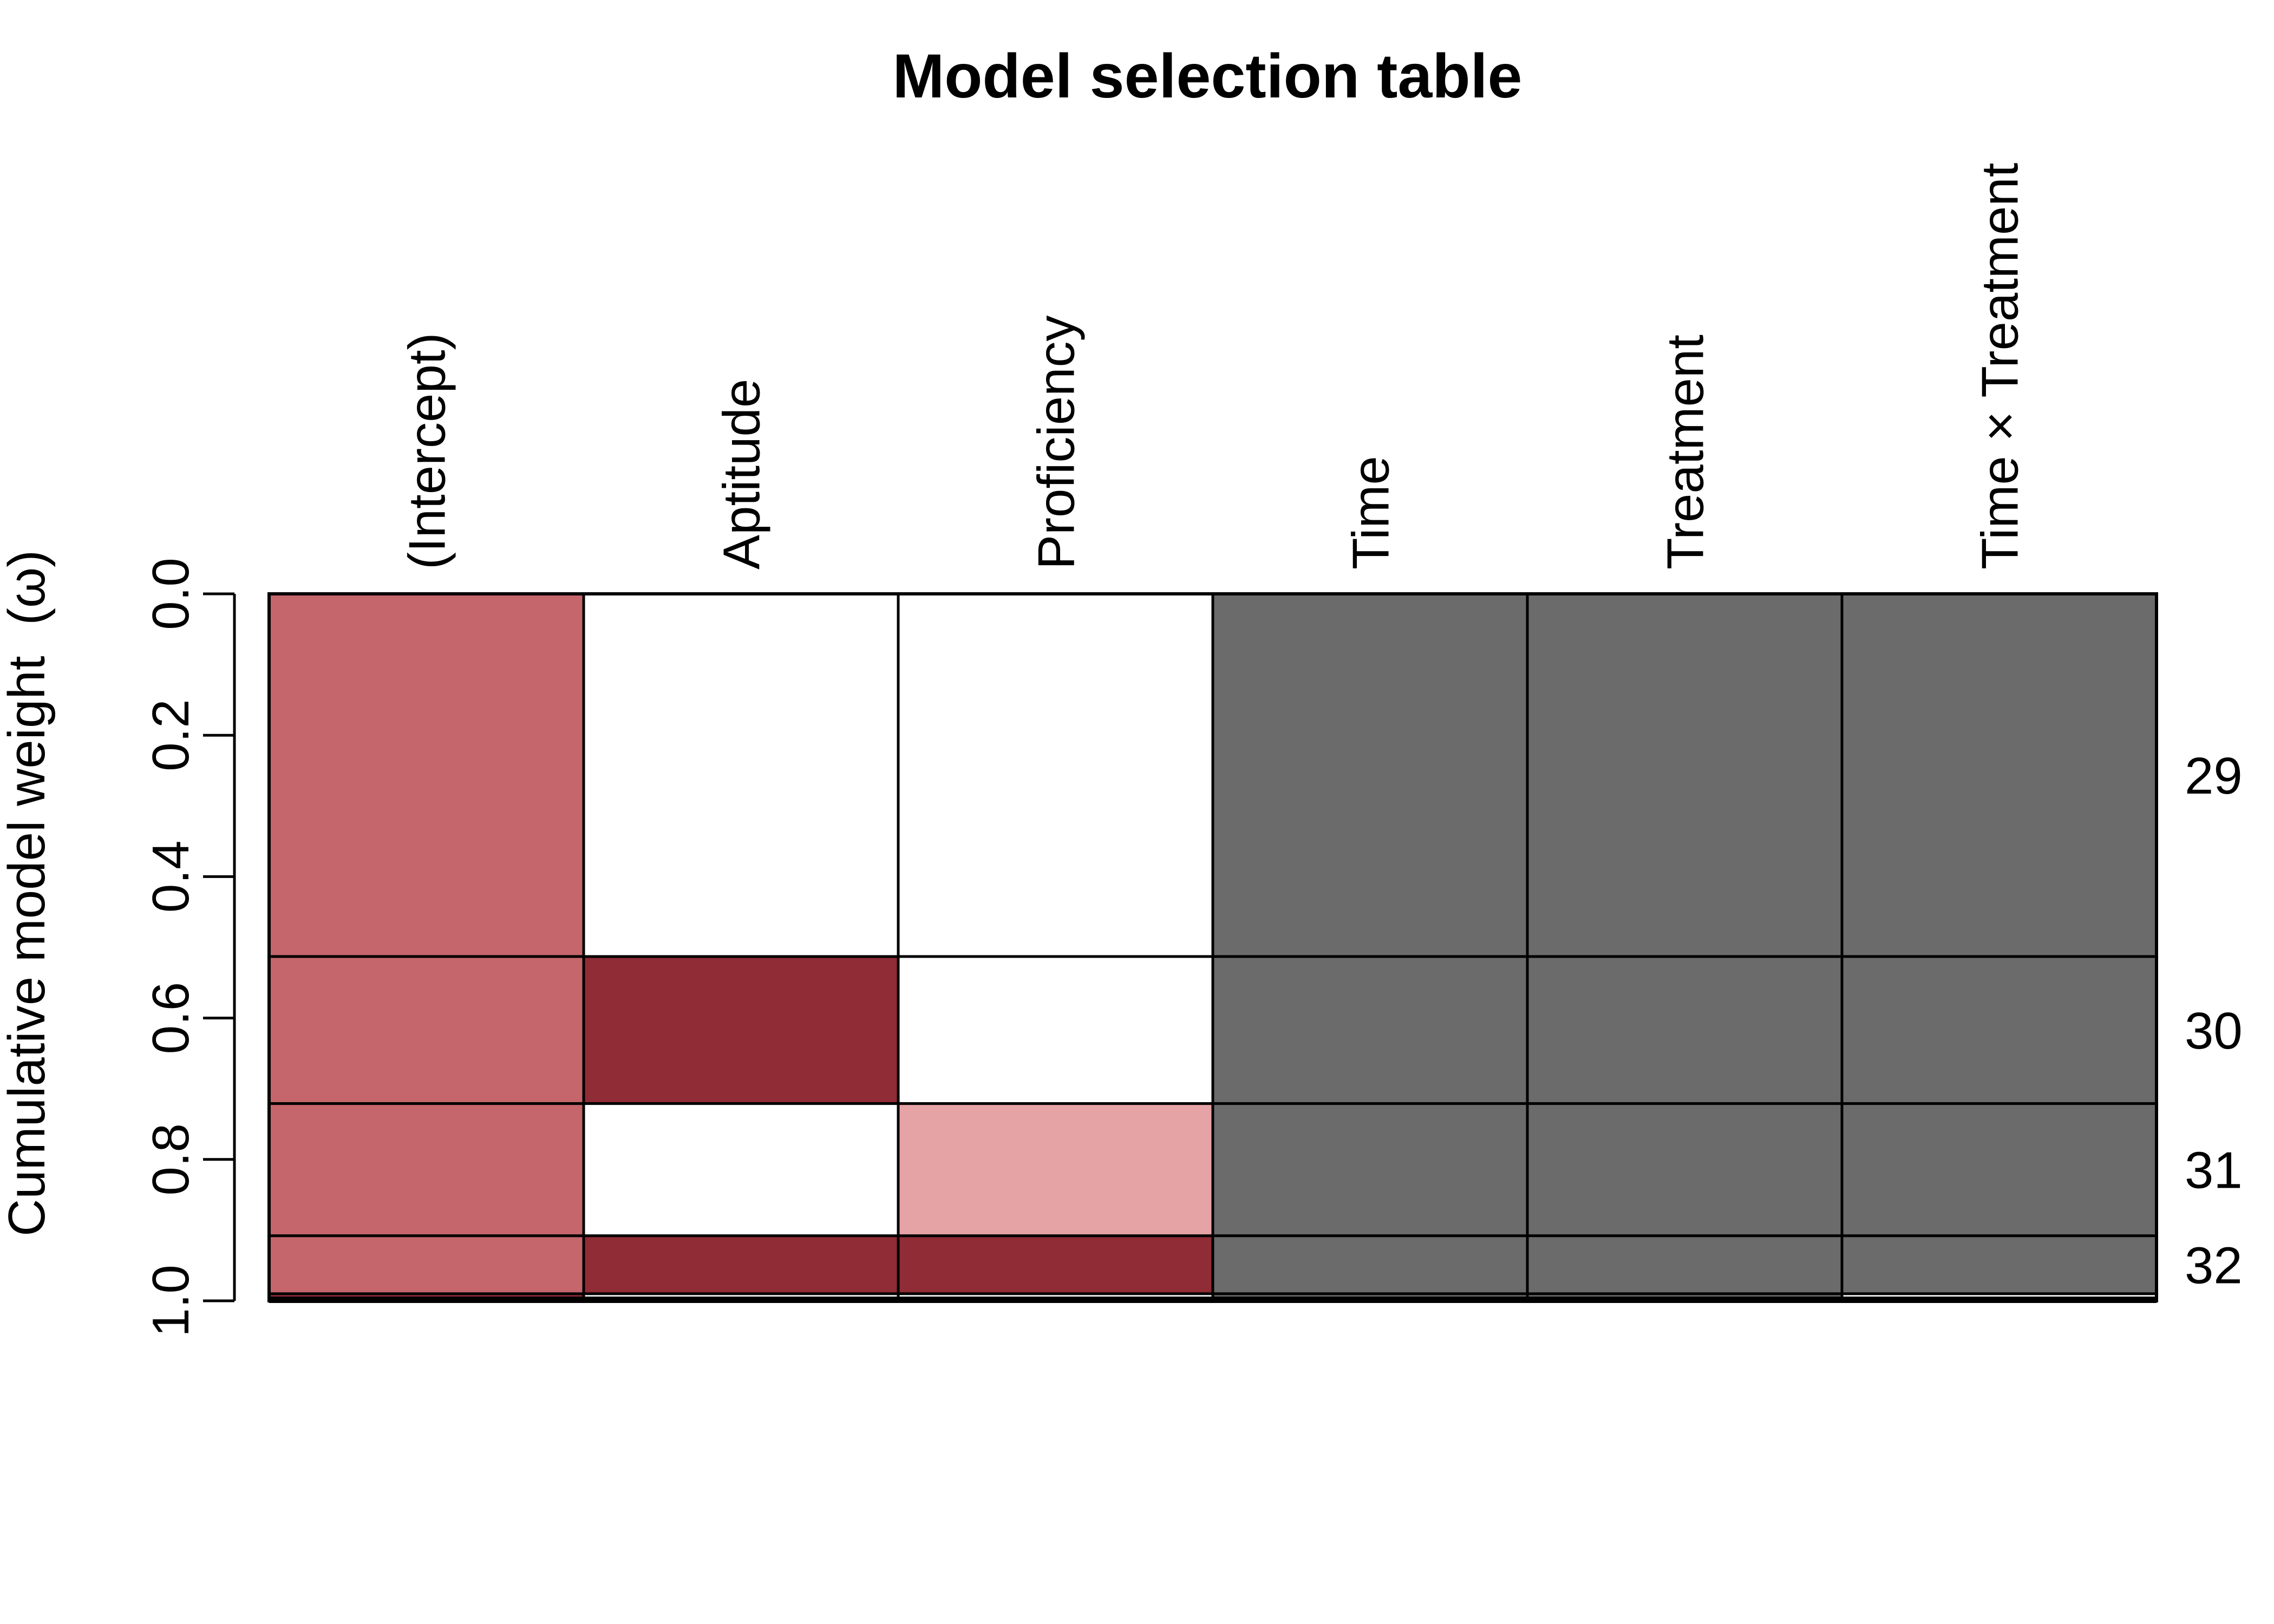  What do you see at coordinates (171, 1159) in the screenshot?
I see `y-tick-label: 0.8` at bounding box center [171, 1159].